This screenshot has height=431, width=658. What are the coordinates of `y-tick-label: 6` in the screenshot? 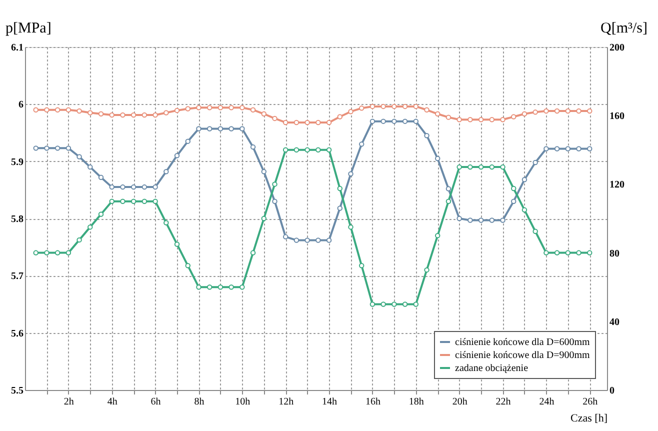 It's located at (21, 105).